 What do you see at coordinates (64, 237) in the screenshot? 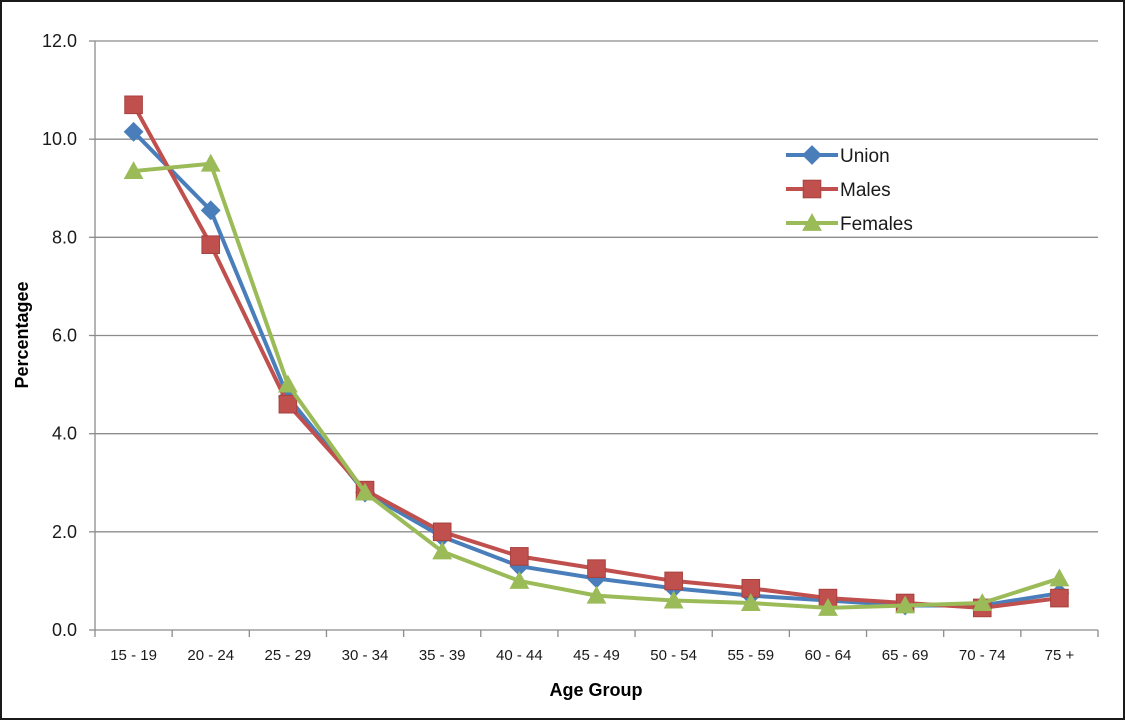
I see `y-tick-label: 8.0` at bounding box center [64, 237].